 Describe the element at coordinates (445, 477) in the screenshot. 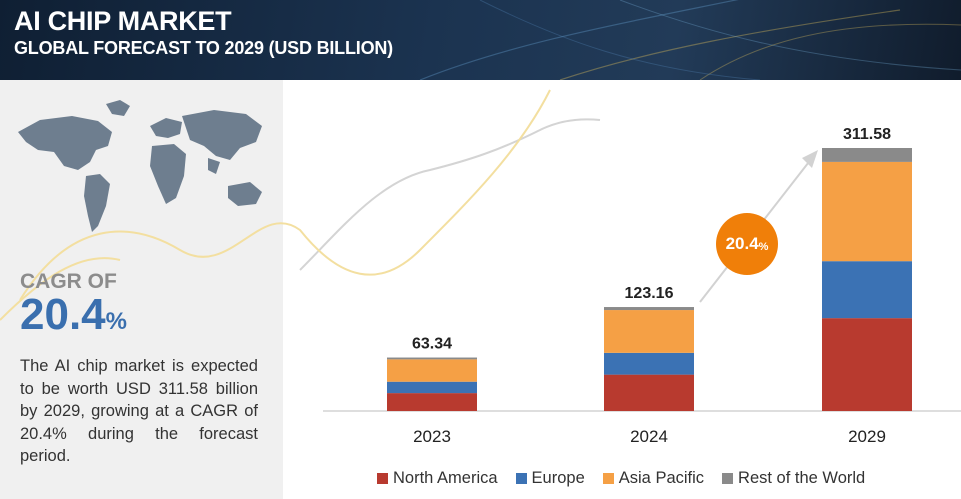

I see `legend-label-north-america: North America` at that location.